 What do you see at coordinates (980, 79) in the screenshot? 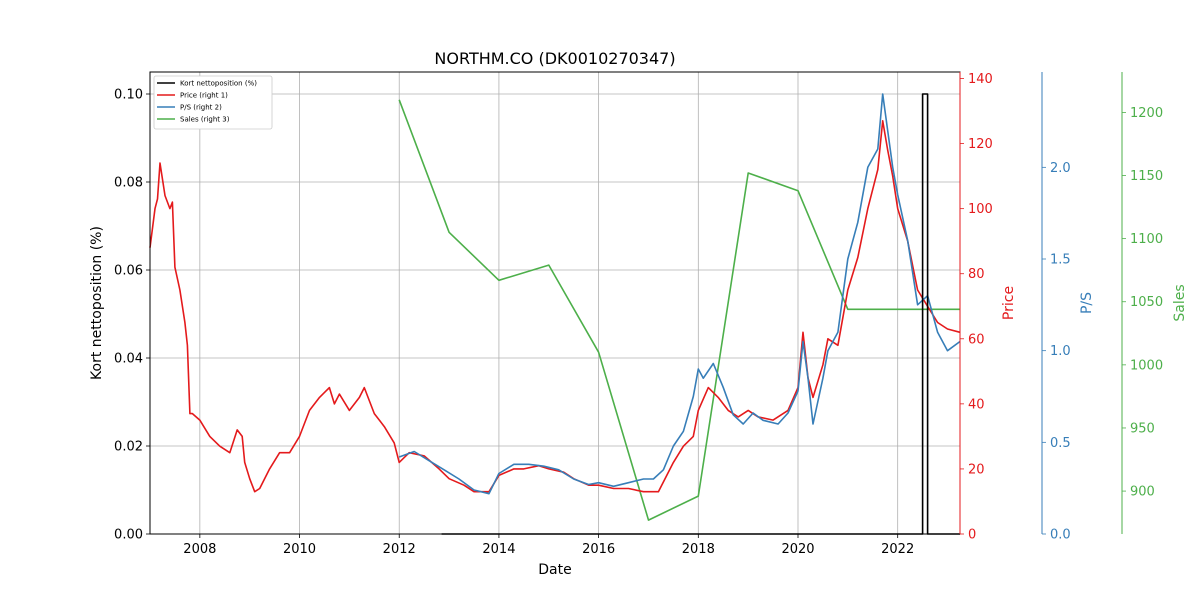
I see `y-tick-label-right1: 140` at bounding box center [980, 79].